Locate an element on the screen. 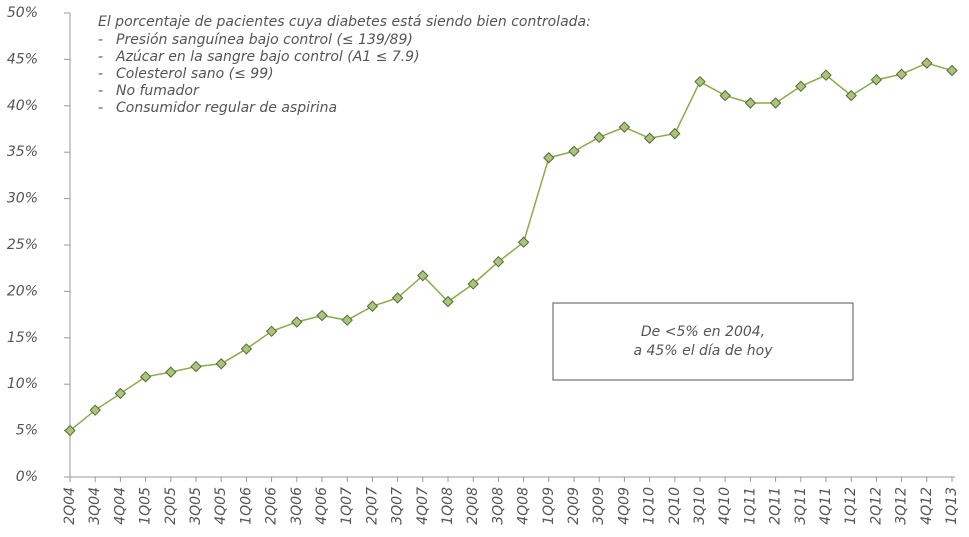 Image resolution: width=969 pixels, height=537 pixels. callout-text: De <5% en 2004, is located at coordinates (703, 332).